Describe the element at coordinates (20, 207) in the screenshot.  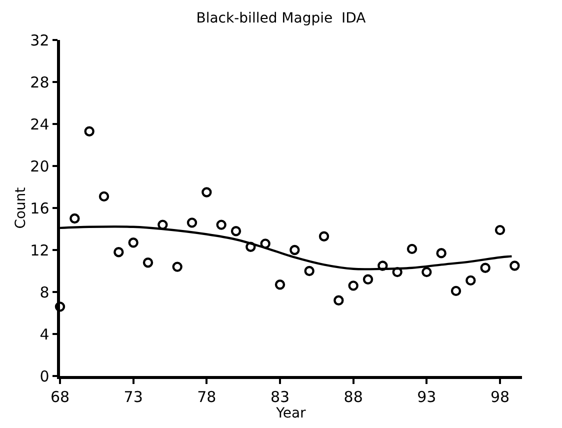
I see `y-axis-title: Count` at that location.